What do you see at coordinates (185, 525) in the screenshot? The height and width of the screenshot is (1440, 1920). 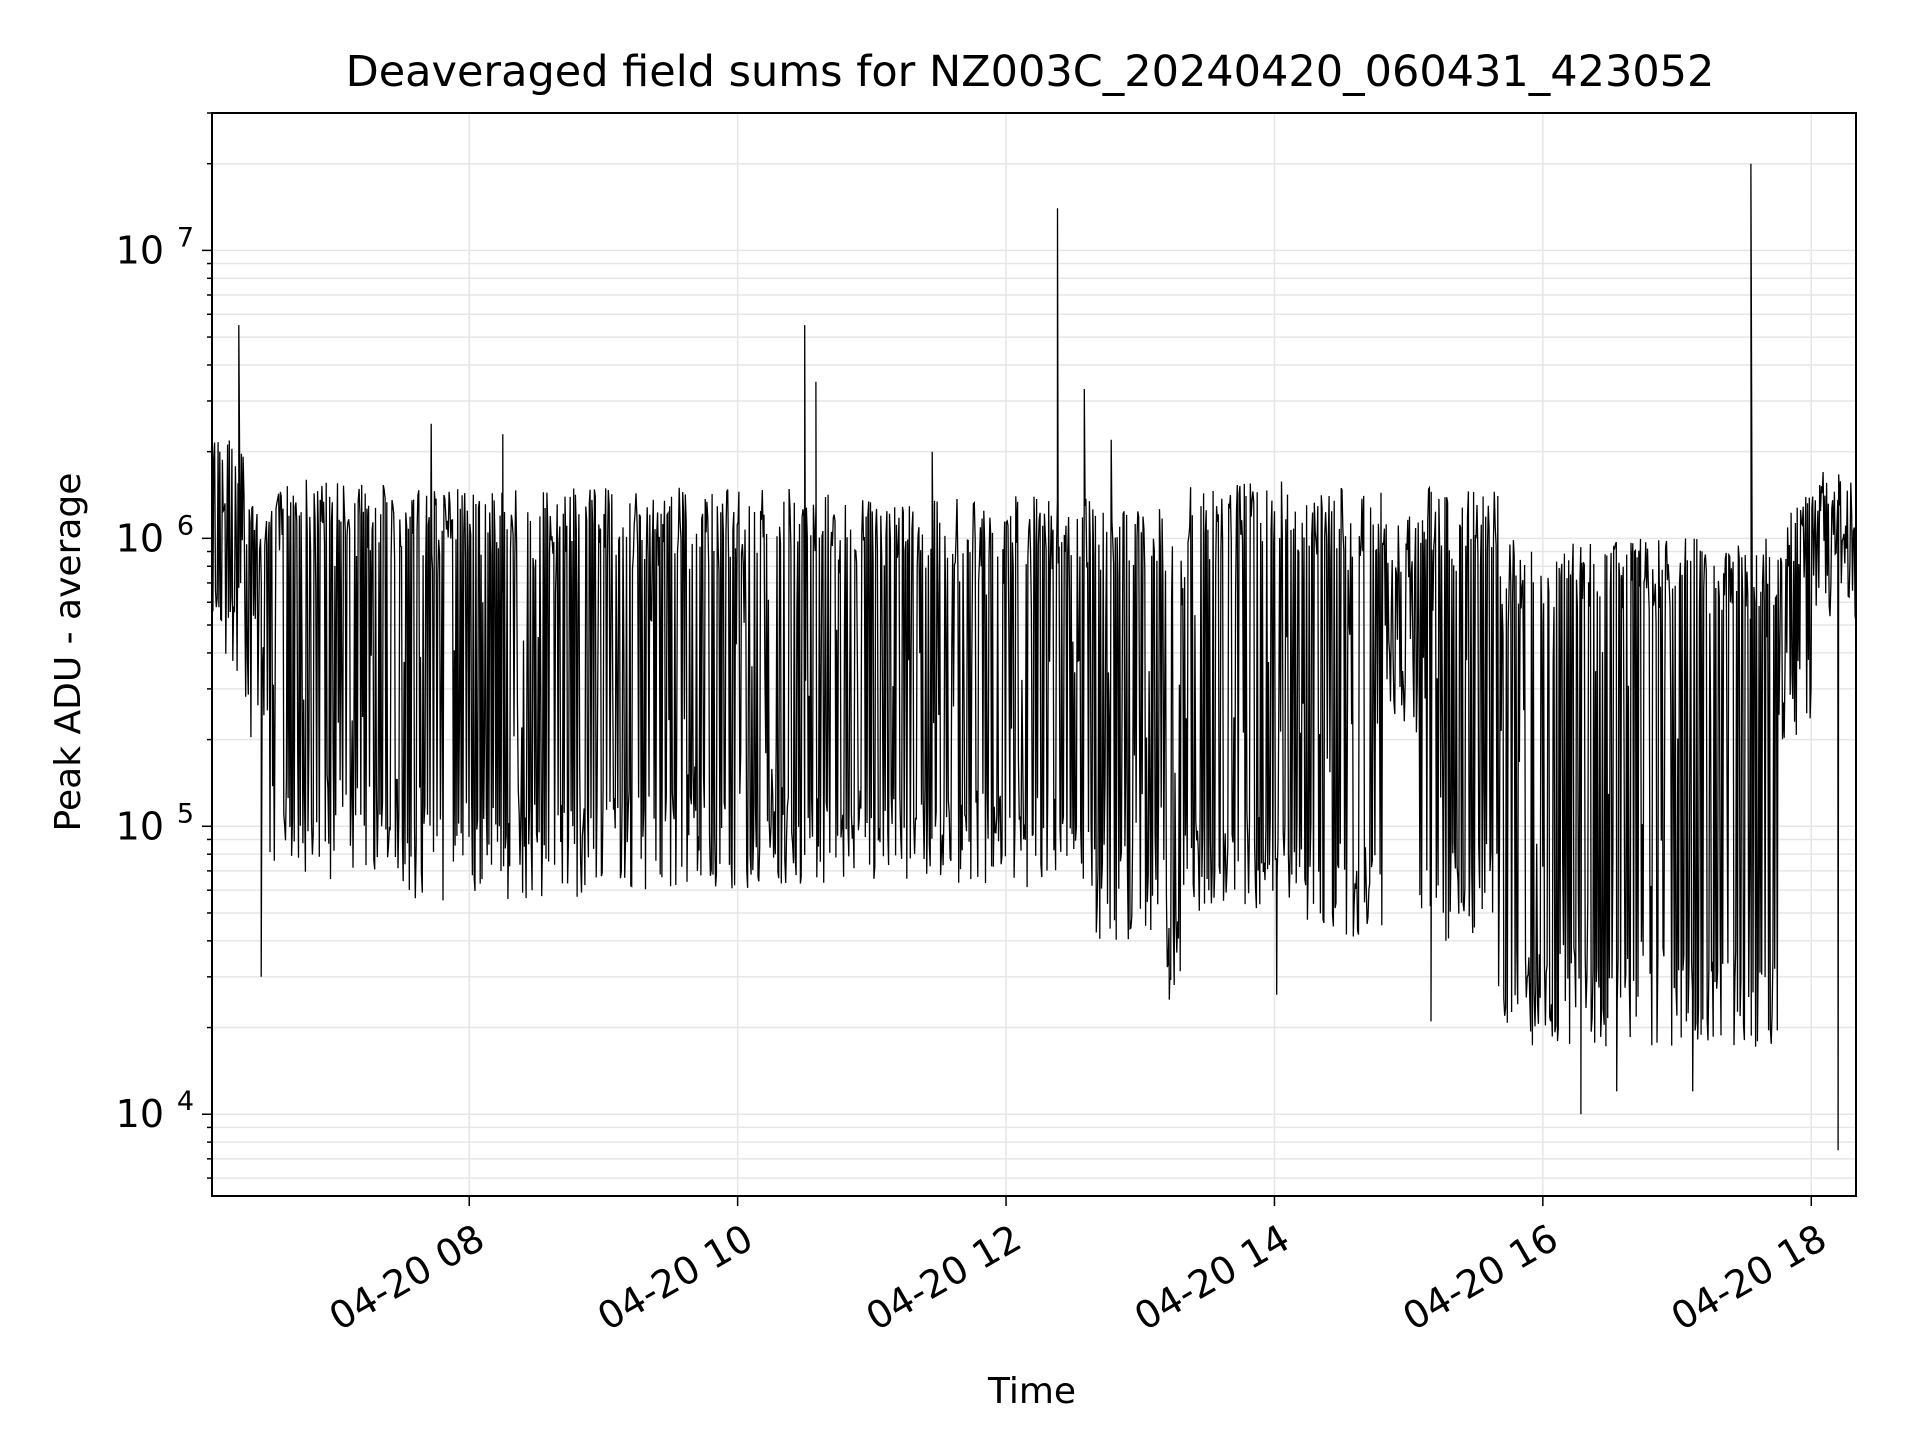 I see `y-tick-exponent: 6` at bounding box center [185, 525].